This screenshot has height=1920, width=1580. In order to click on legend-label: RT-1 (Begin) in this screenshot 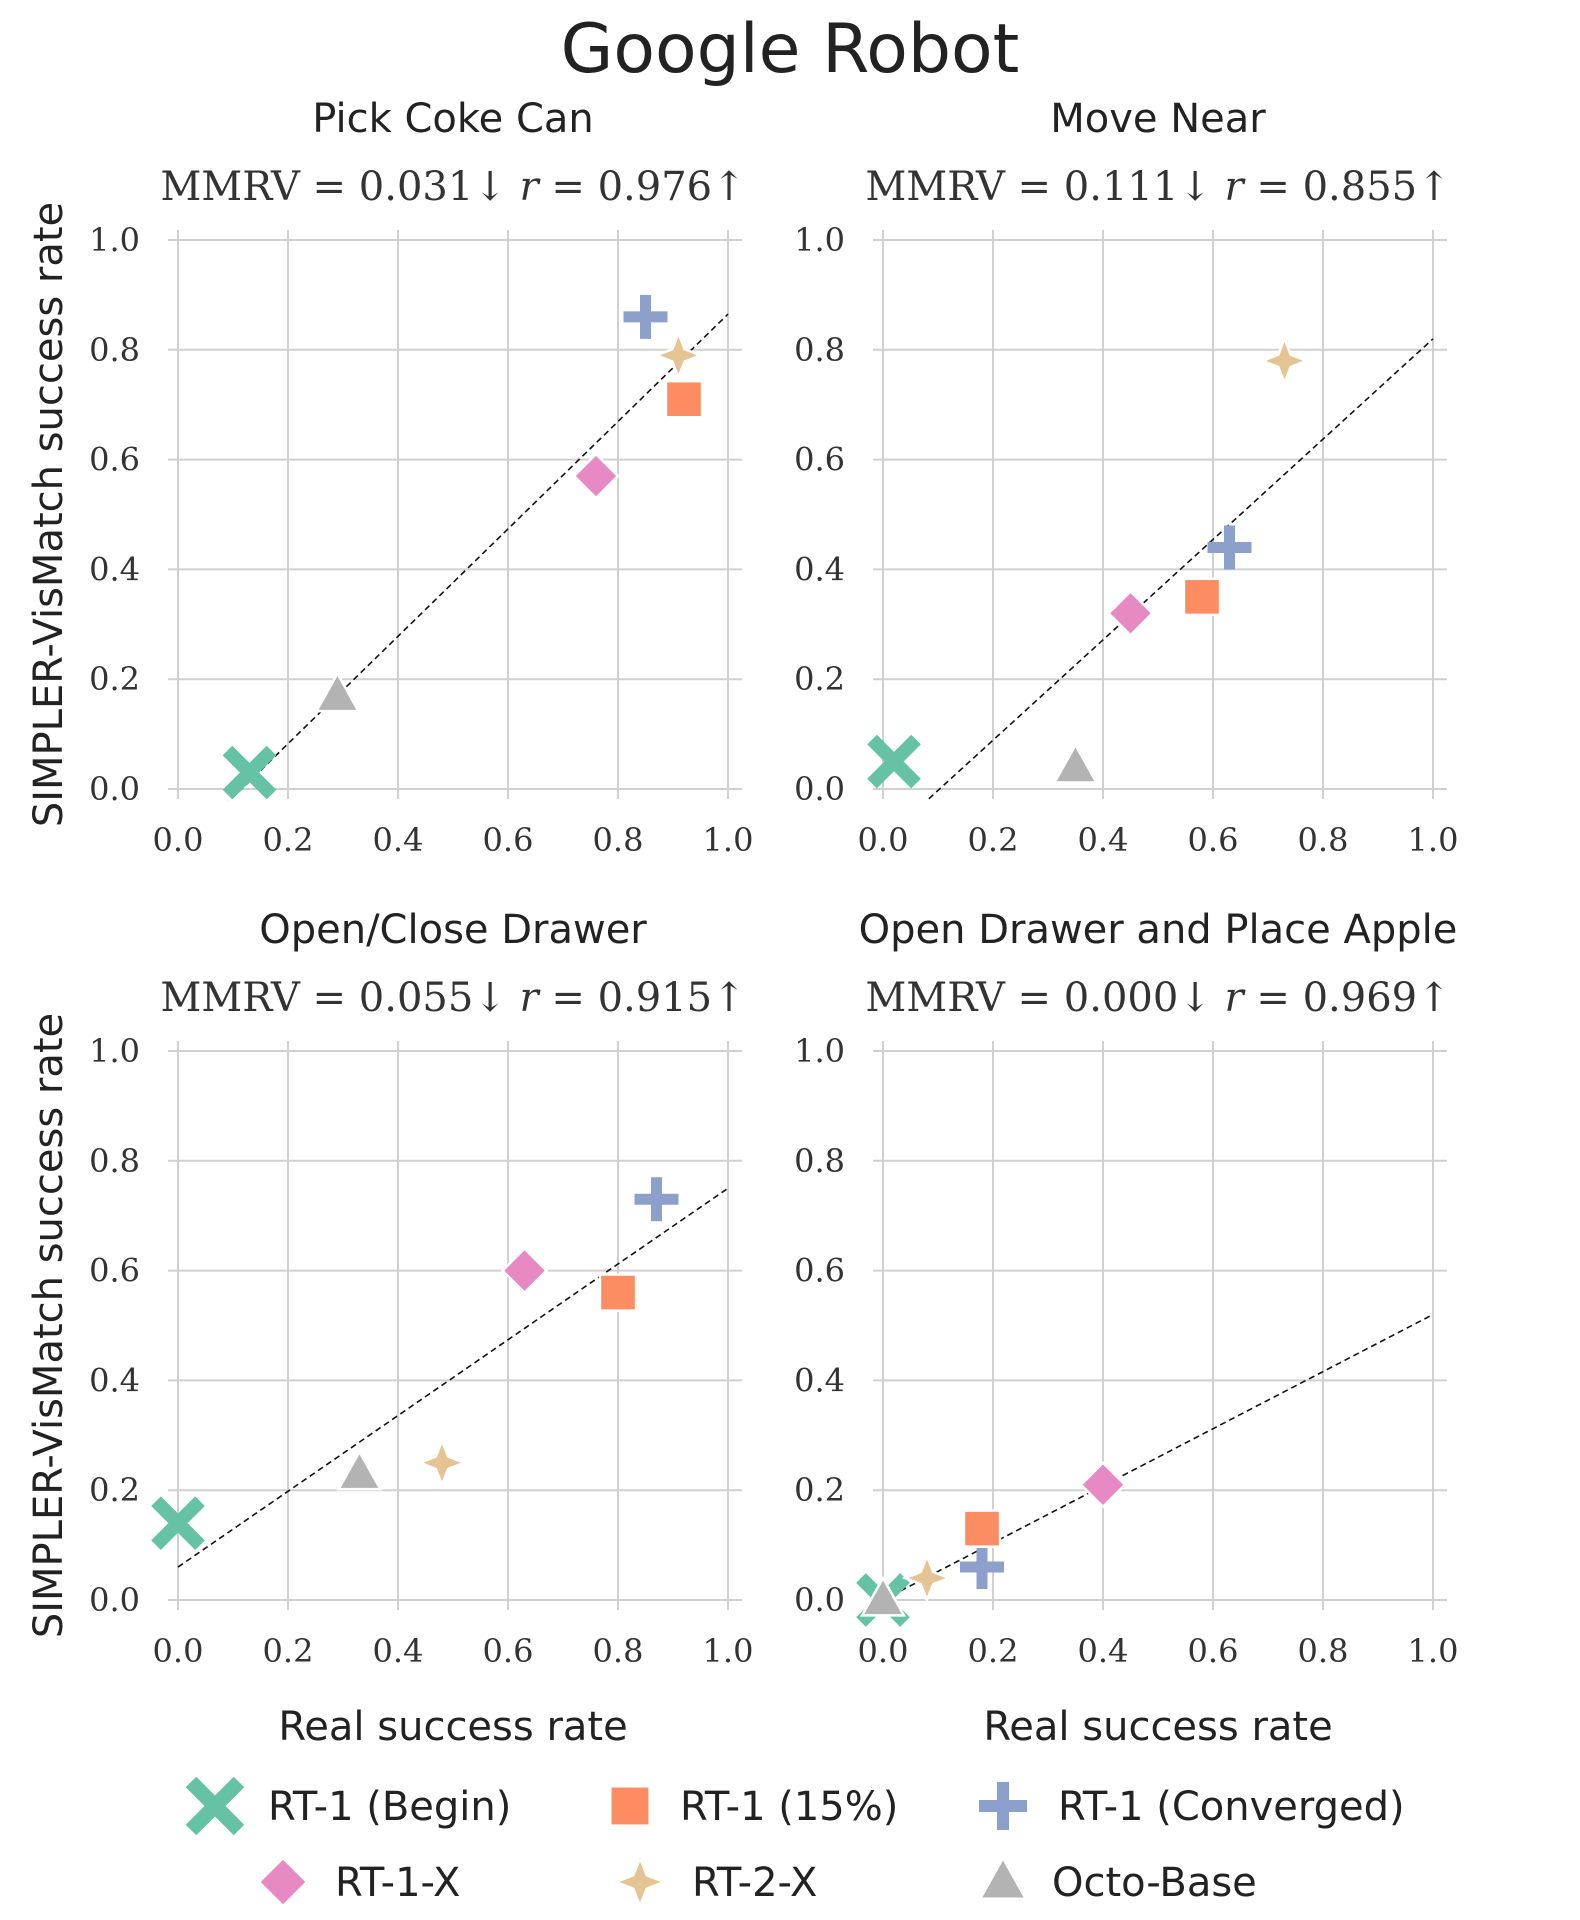, I will do `click(389, 1807)`.